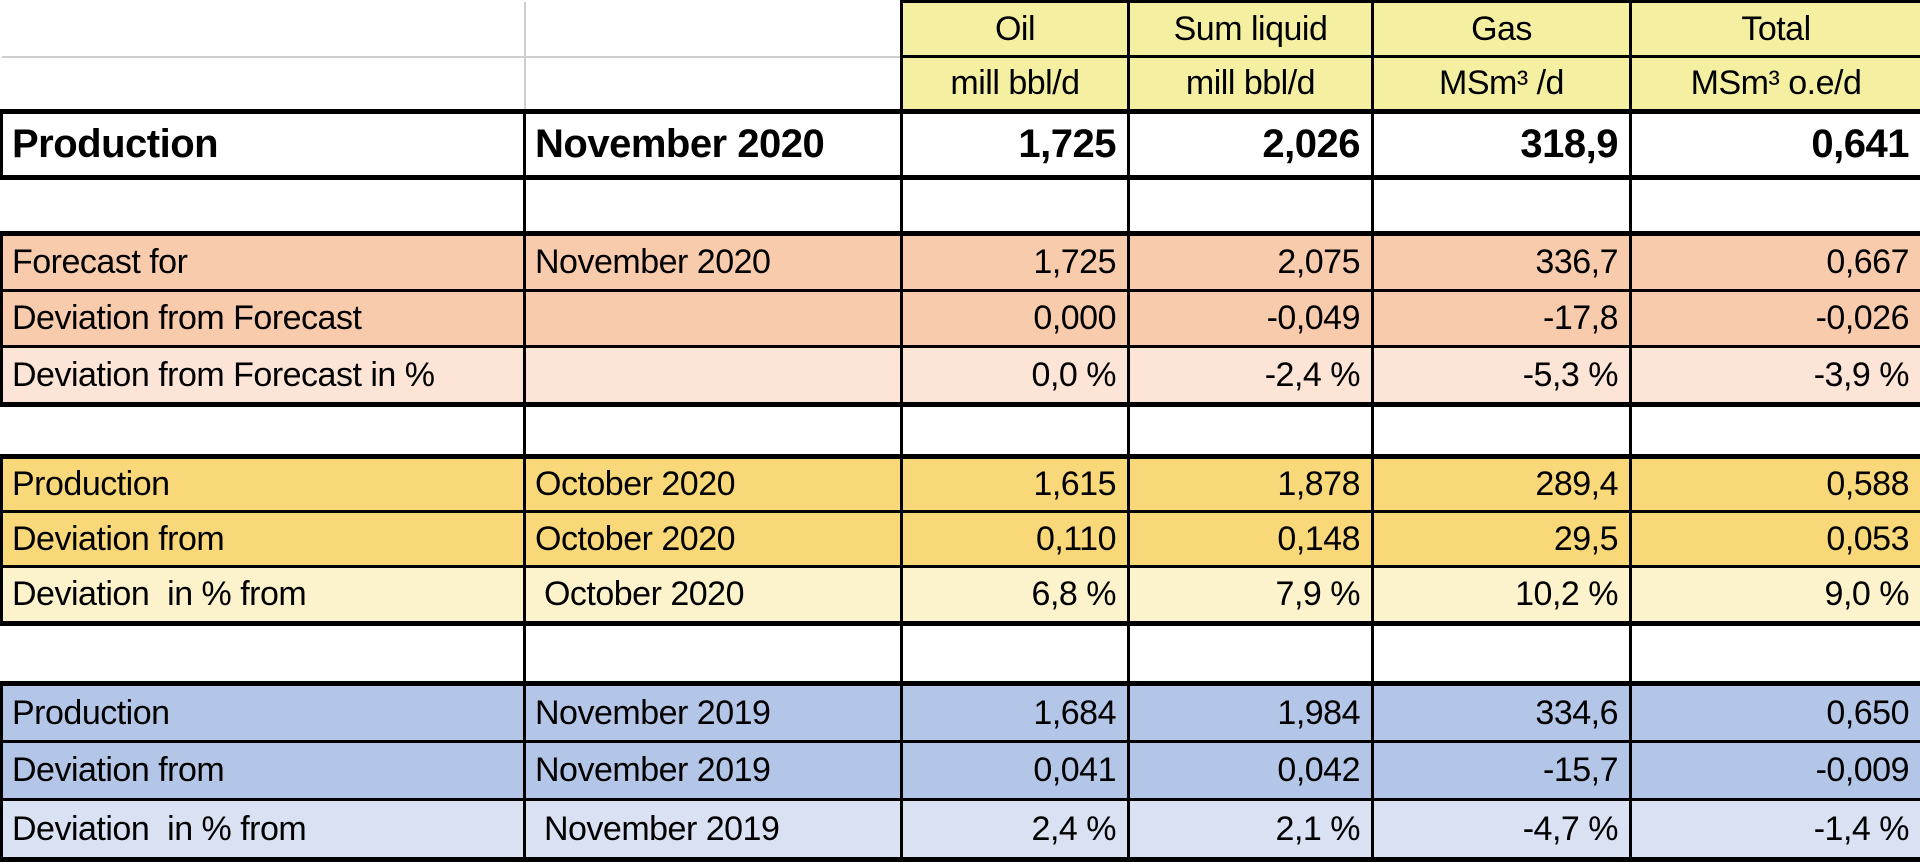 This screenshot has height=862, width=1920. What do you see at coordinates (1251, 771) in the screenshot?
I see `value-cell-sum_liquid: 0,042` at bounding box center [1251, 771].